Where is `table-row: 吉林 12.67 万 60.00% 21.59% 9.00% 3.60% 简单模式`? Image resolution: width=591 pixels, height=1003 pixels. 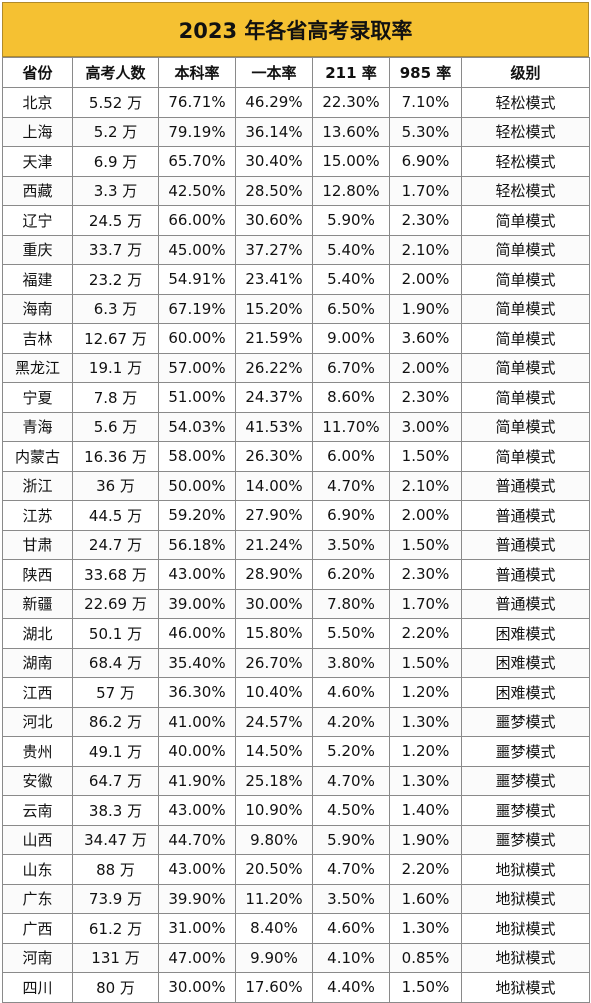 table-row: 吉林 12.67 万 60.00% 21.59% 9.00% 3.60% 简单模式 is located at coordinates (296, 338).